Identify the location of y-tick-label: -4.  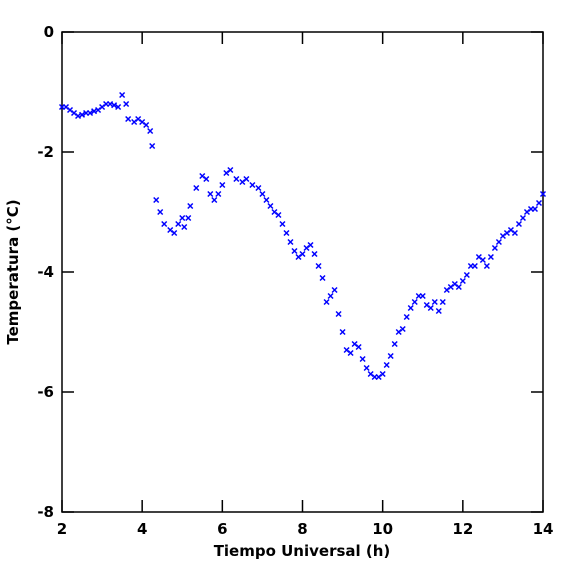
(45, 272).